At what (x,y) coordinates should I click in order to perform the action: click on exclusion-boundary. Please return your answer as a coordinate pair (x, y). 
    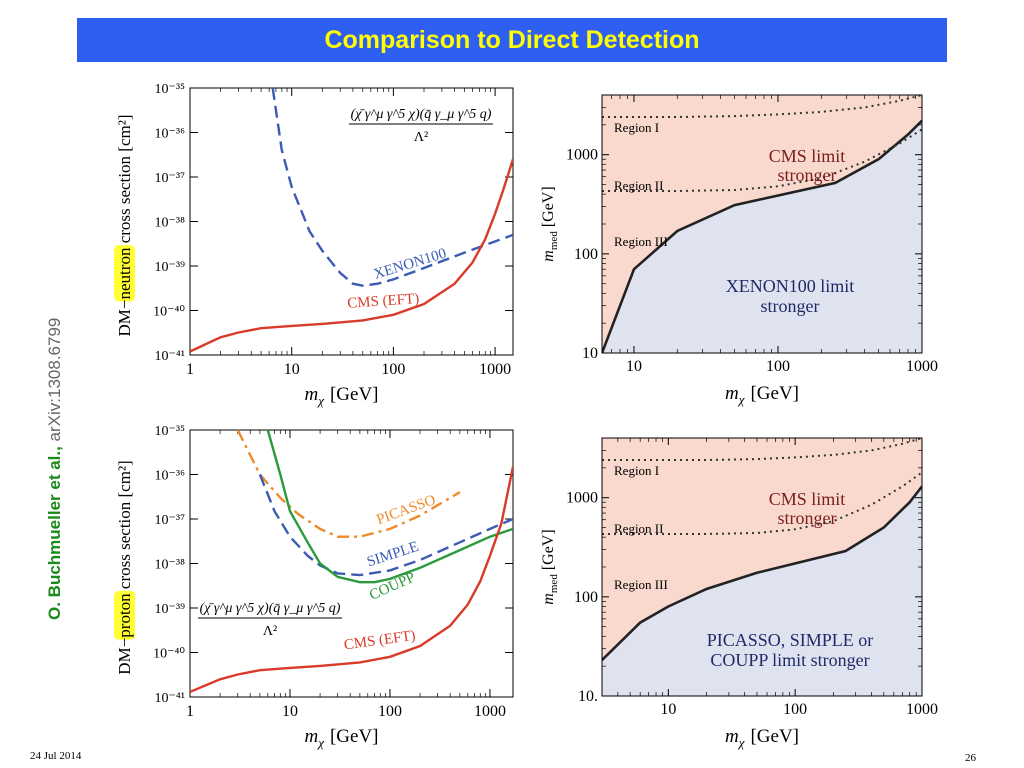
    Looking at the image, I should click on (762, 573).